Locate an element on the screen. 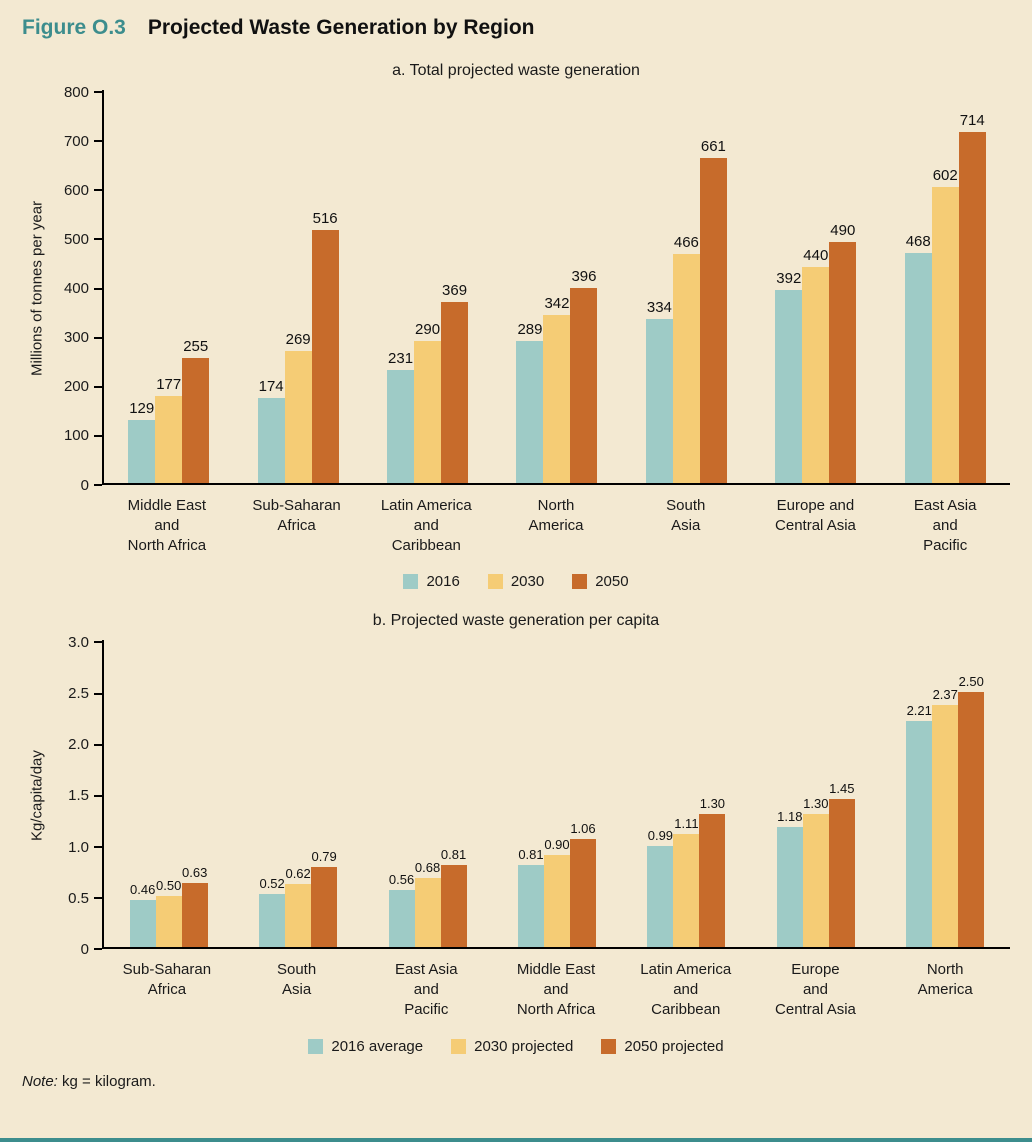 Image resolution: width=1032 pixels, height=1142 pixels. bar-2050-projected: 2.50 is located at coordinates (971, 811).